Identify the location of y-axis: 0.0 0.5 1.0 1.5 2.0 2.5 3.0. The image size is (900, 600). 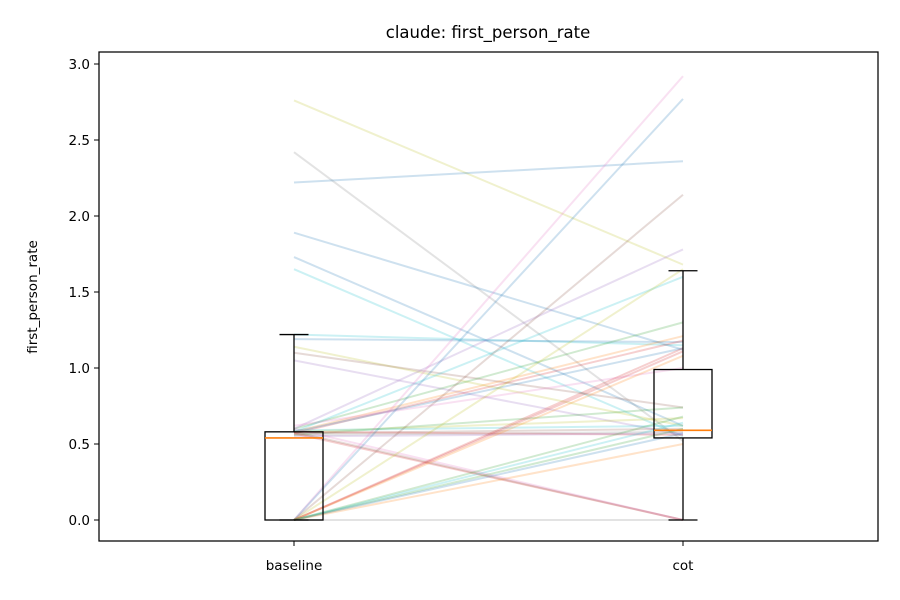
(84, 293).